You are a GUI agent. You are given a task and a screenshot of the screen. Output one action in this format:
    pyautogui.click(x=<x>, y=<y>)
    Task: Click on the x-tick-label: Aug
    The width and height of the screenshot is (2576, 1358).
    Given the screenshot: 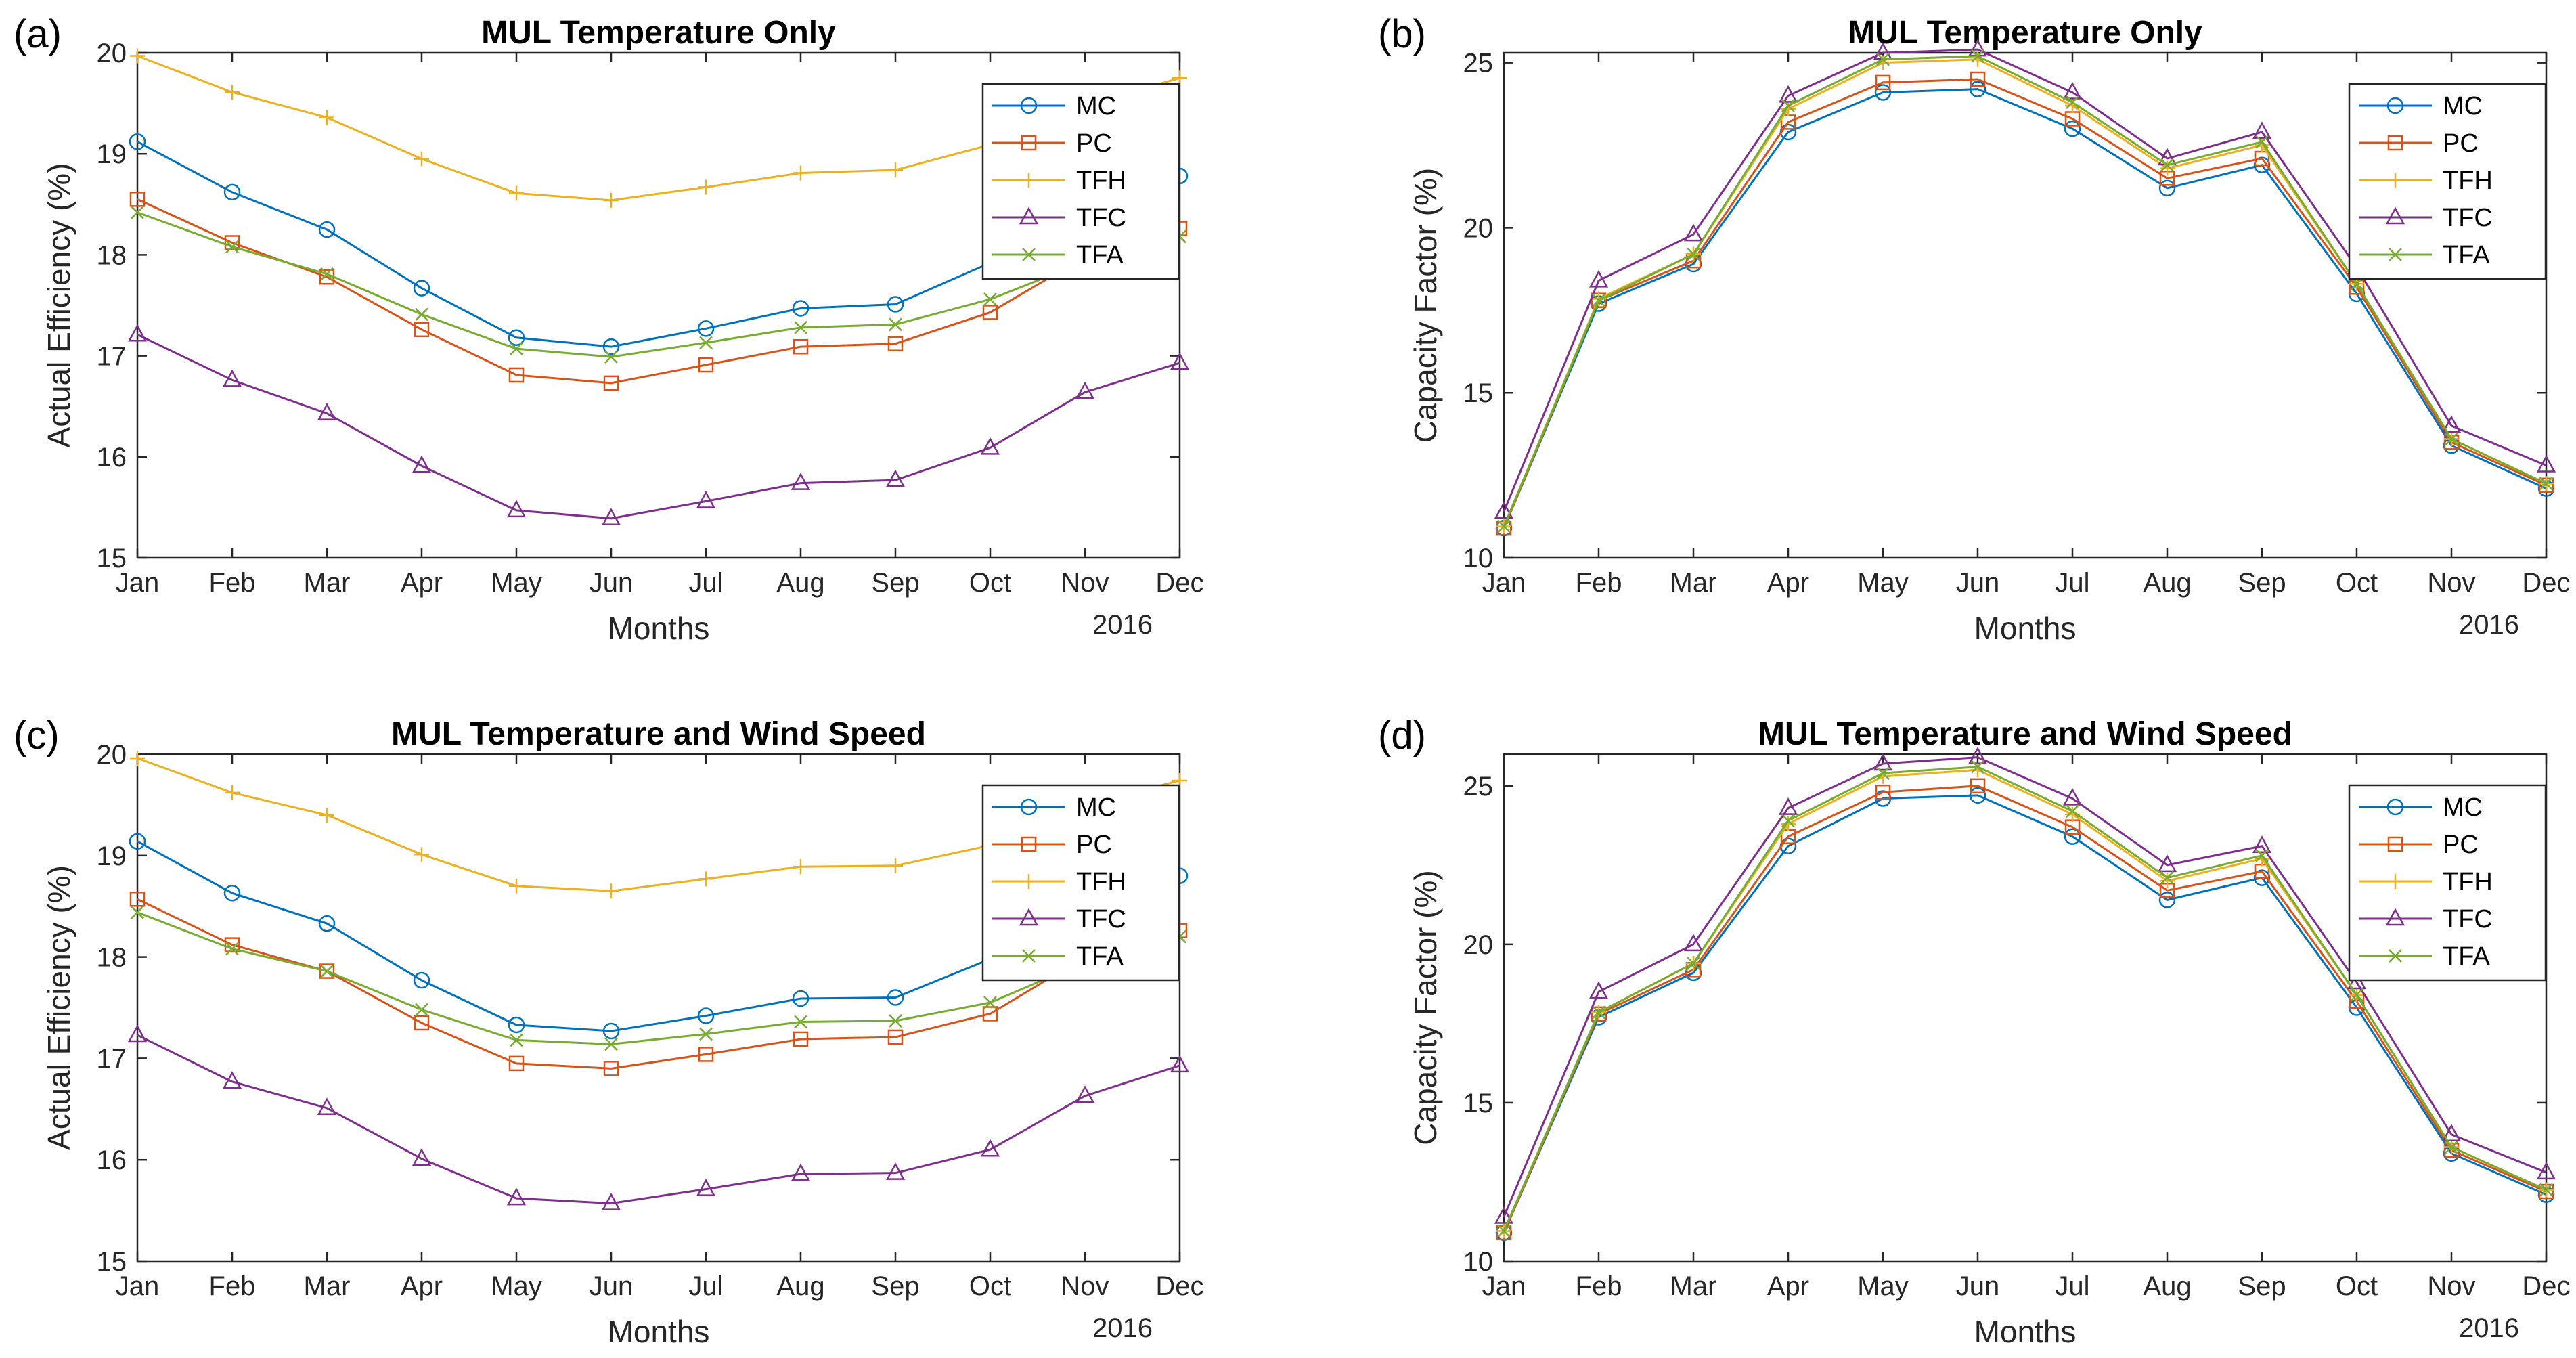 What is the action you would take?
    pyautogui.click(x=2167, y=1286)
    